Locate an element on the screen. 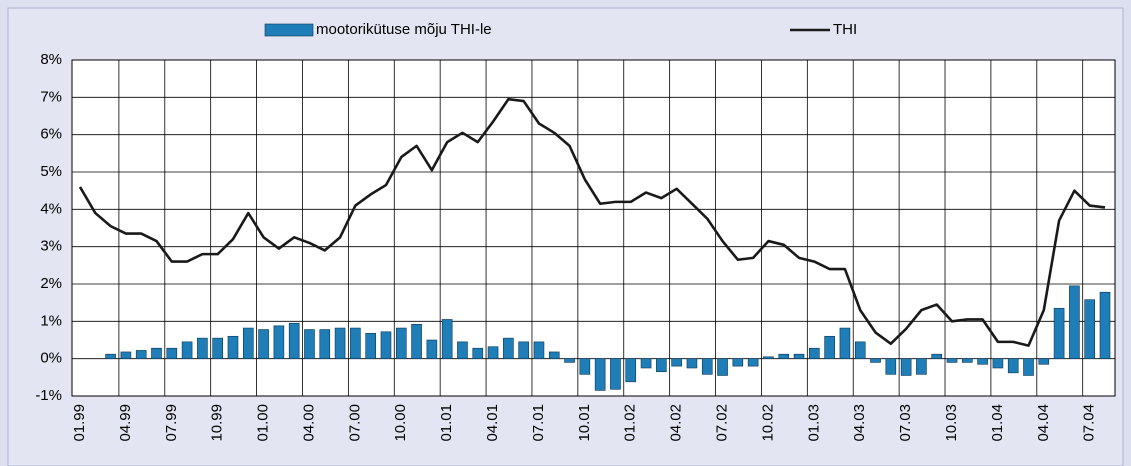  x-tick-label: 01.01 is located at coordinates (446, 423).